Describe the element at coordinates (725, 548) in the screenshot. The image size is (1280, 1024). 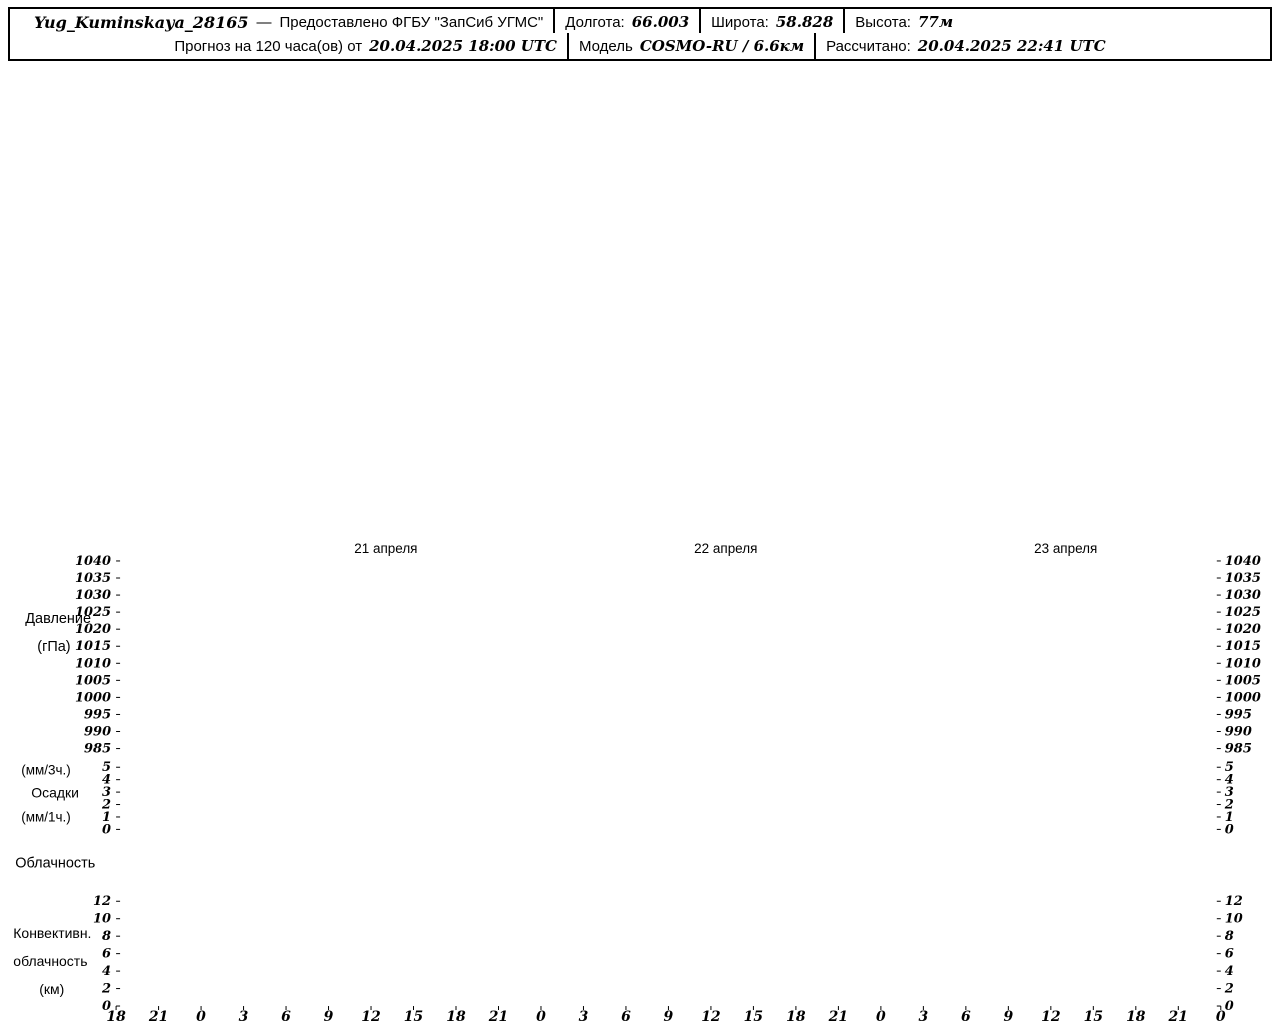
I see `date-label: 22 апреля` at that location.